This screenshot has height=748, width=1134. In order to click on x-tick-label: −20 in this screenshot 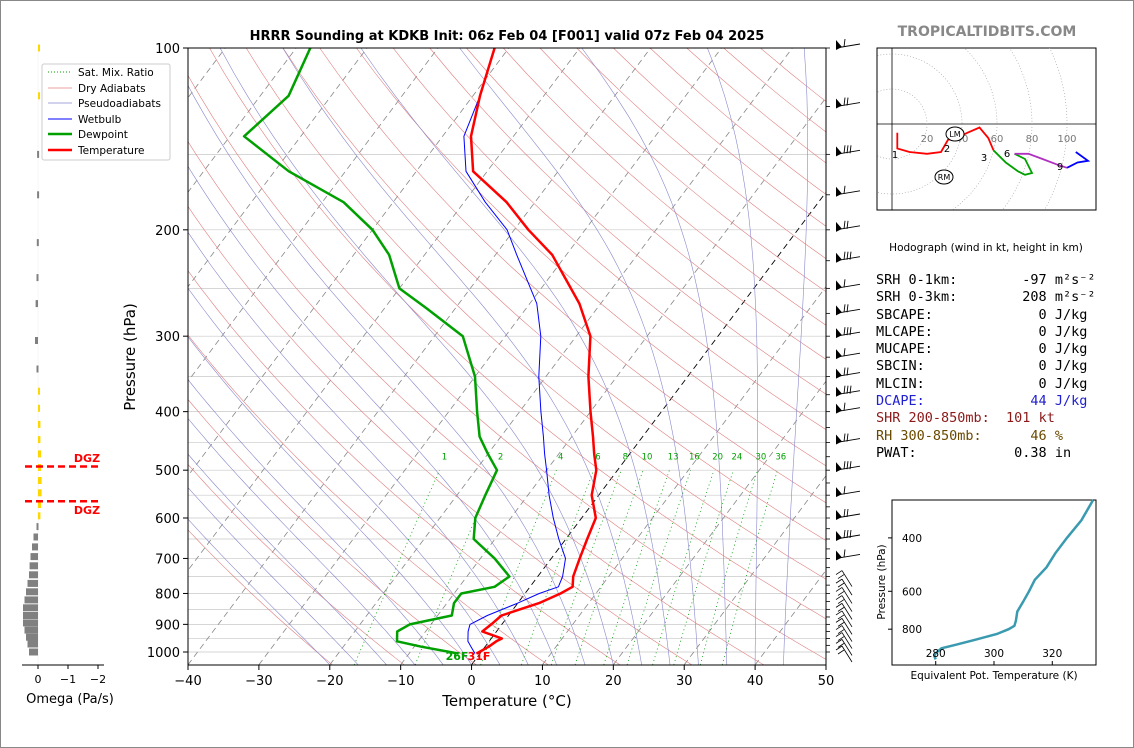, I will do `click(329, 681)`.